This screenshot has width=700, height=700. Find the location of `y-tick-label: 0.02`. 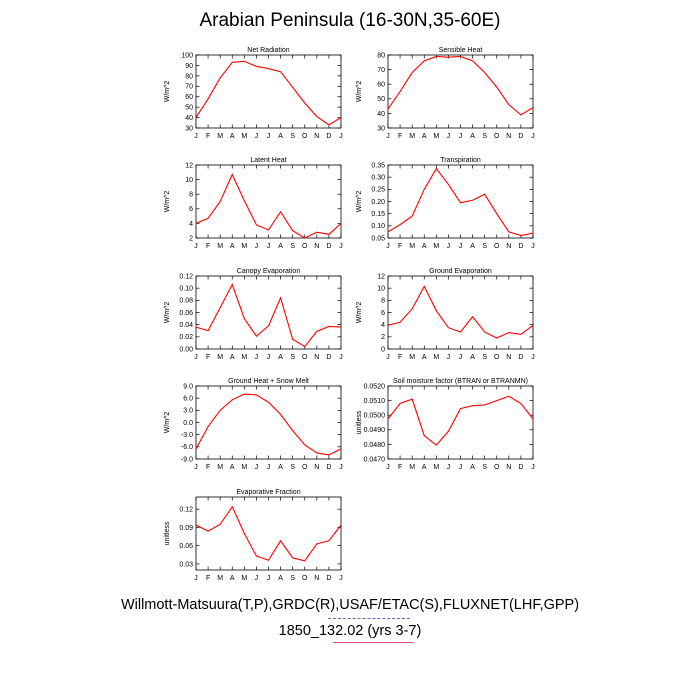

y-tick-label: 0.02 is located at coordinates (186, 337).